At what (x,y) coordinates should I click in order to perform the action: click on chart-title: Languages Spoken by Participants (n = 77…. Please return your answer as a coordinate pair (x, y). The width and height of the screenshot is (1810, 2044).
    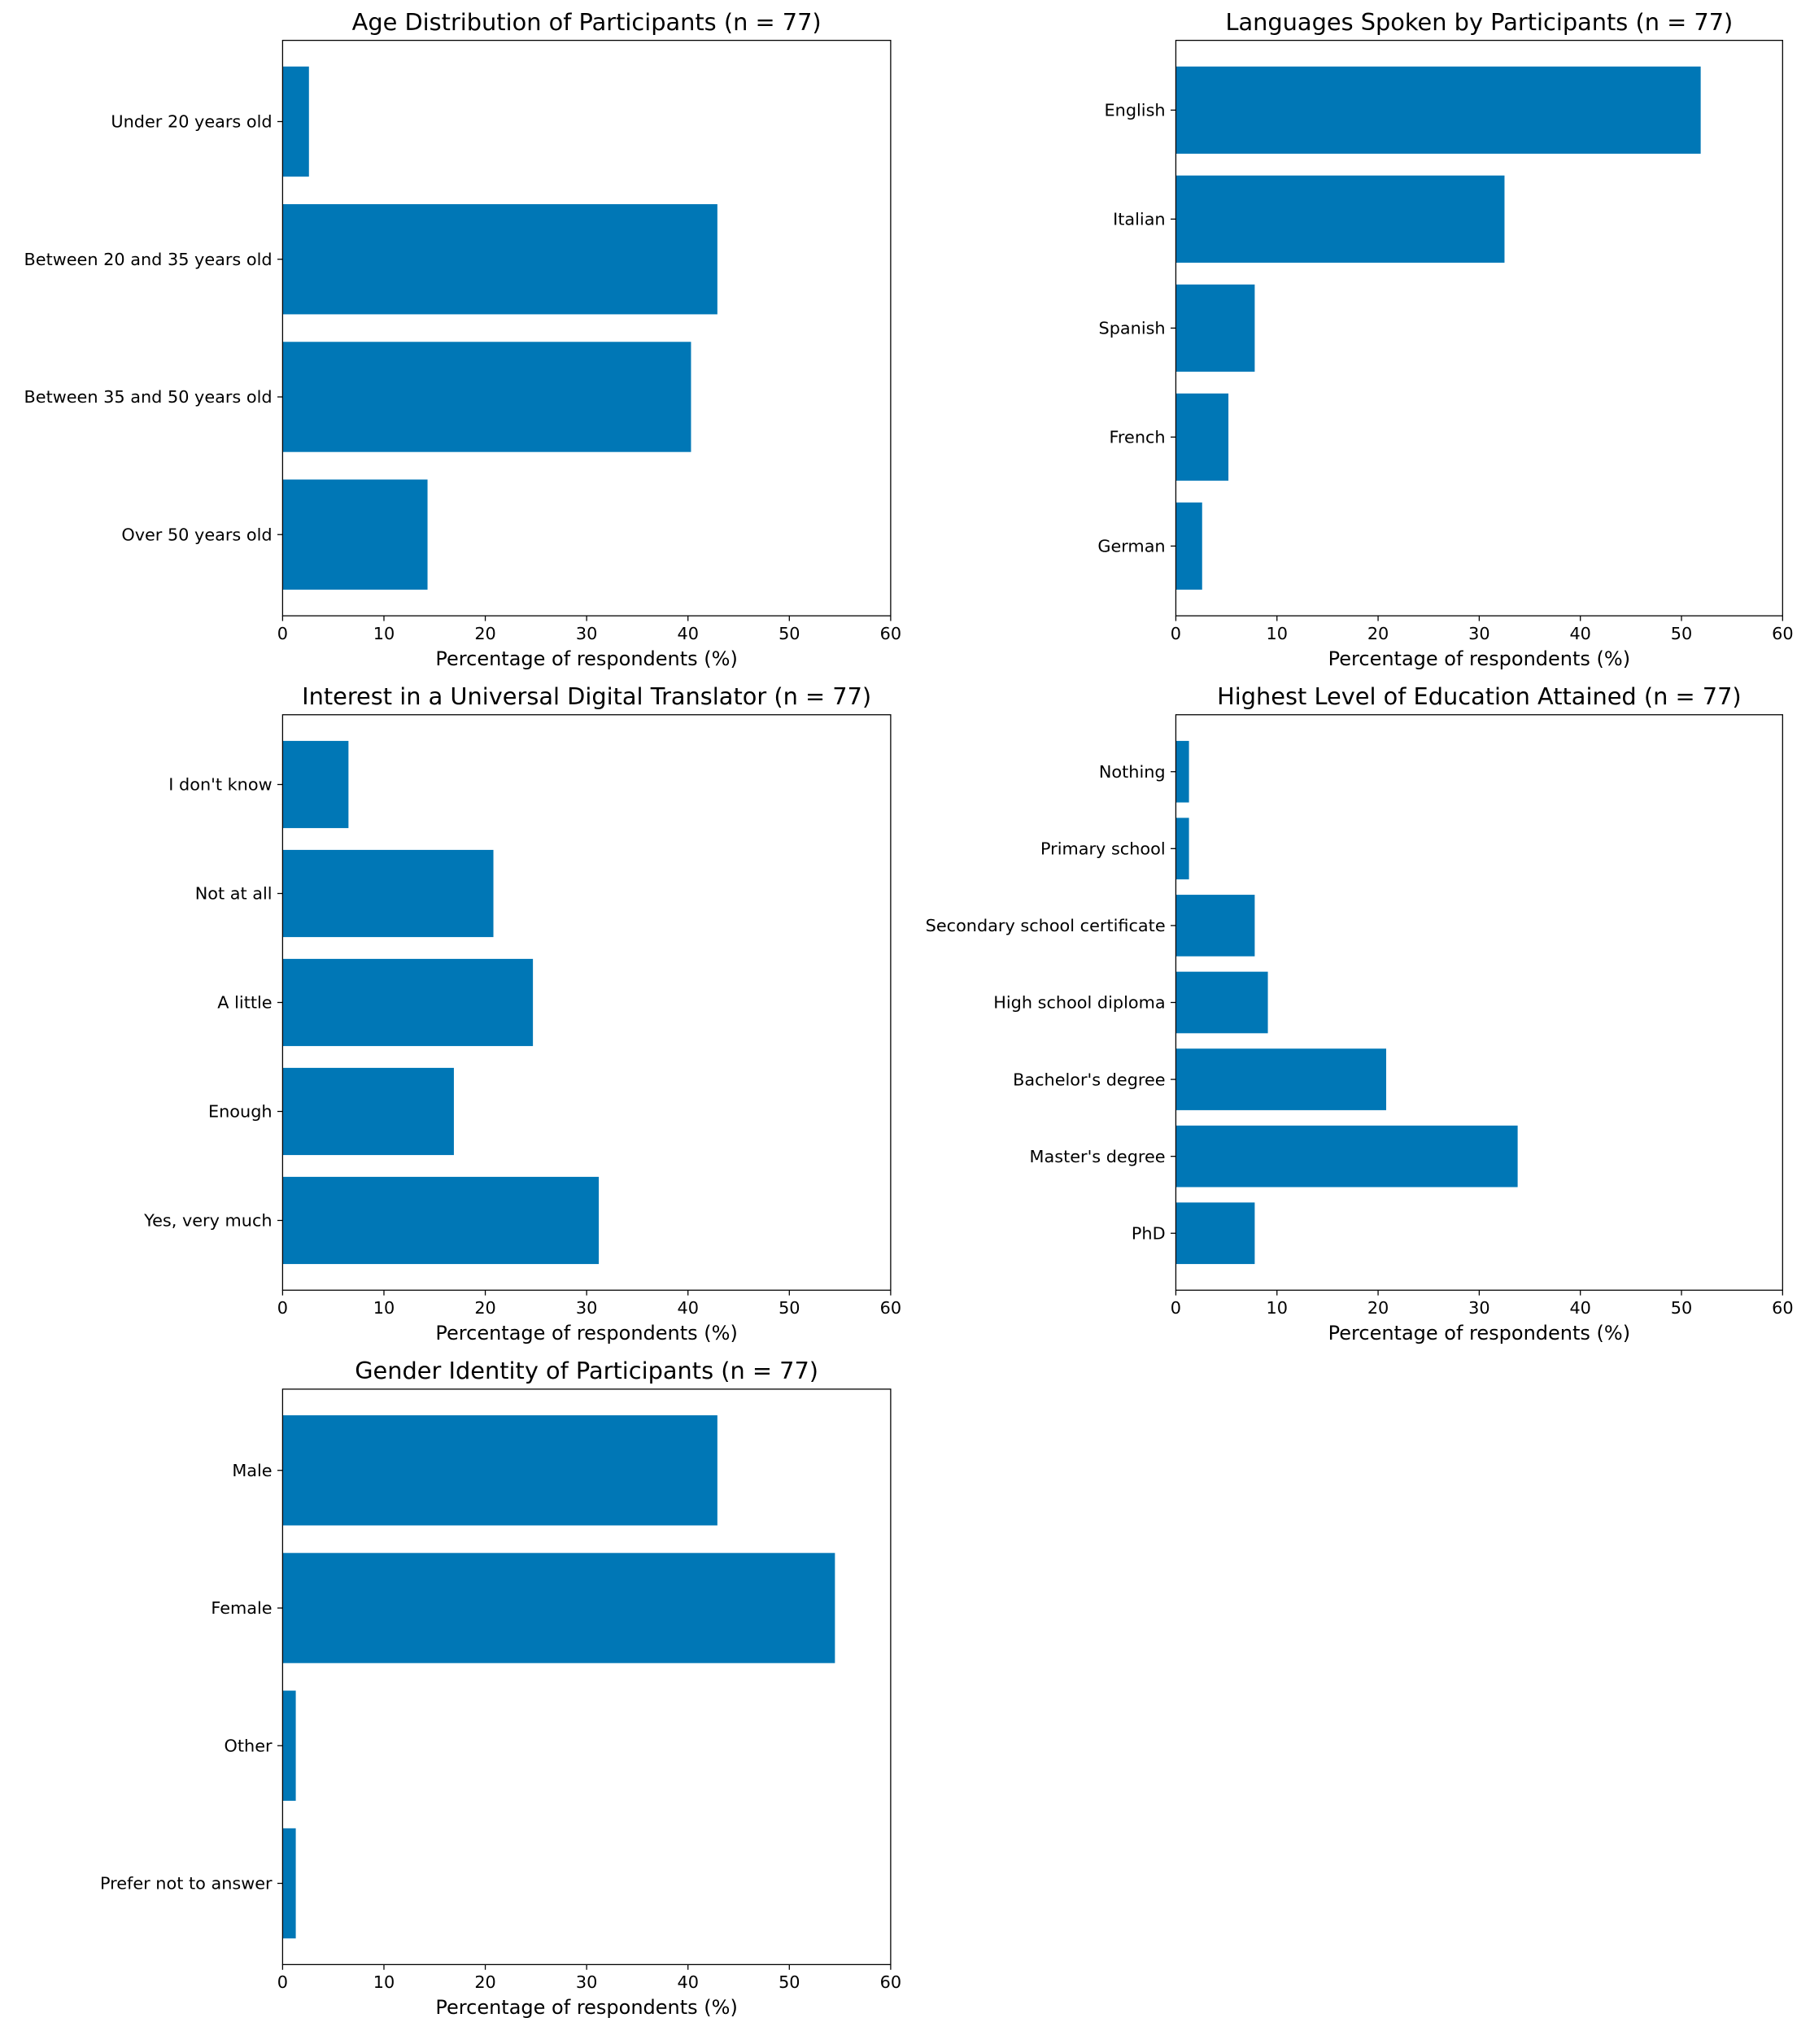
    Looking at the image, I should click on (1479, 22).